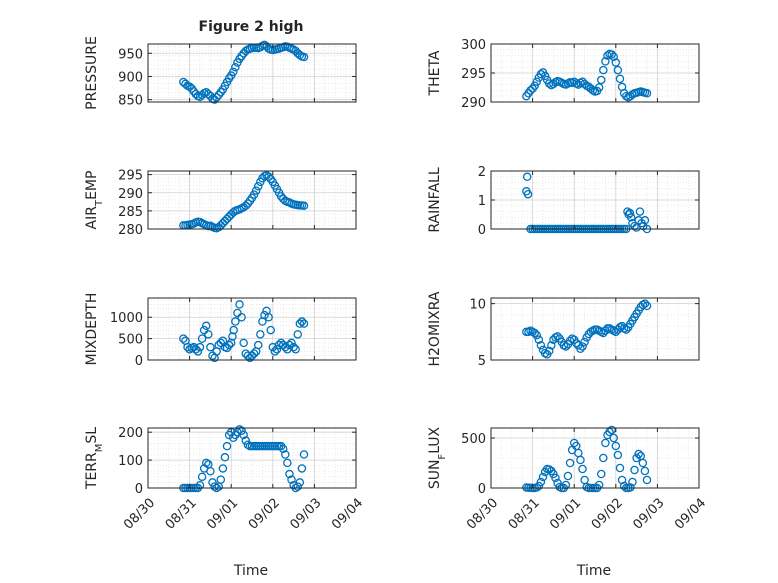  What do you see at coordinates (563, 201) in the screenshot?
I see `subplot-rainfall: 0 1 2 RAINFALL` at bounding box center [563, 201].